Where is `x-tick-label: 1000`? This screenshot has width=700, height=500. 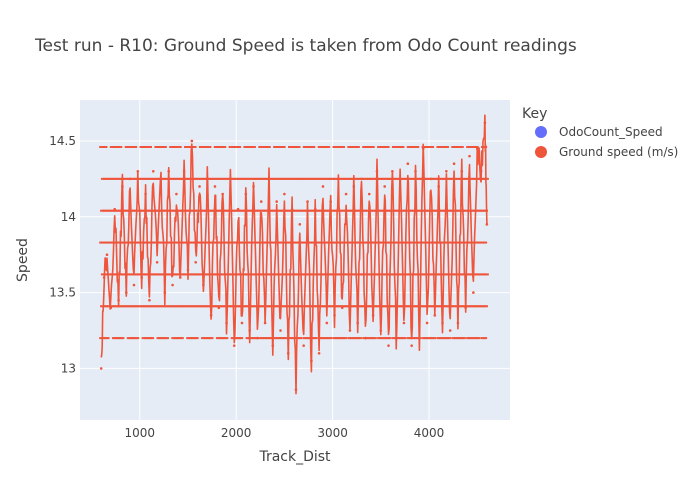 x-tick-label: 1000 is located at coordinates (140, 433).